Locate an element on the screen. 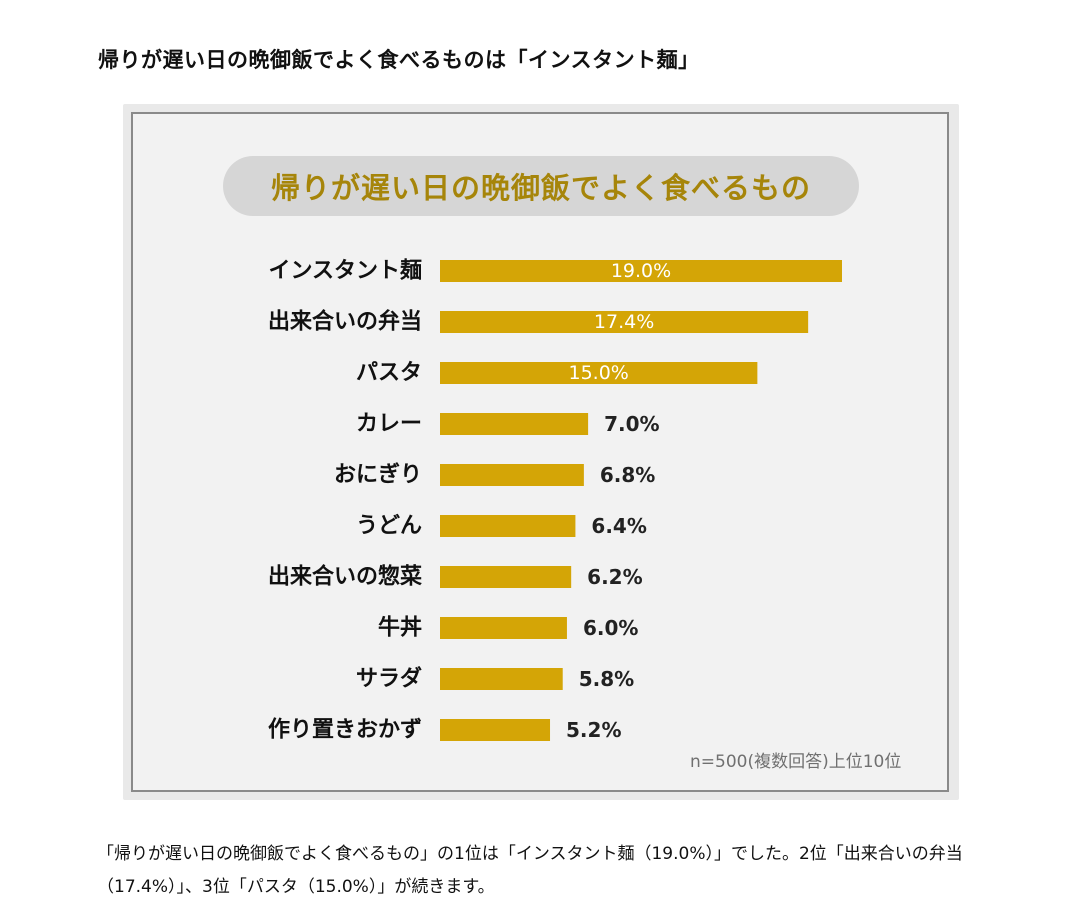 Image resolution: width=1080 pixels, height=916 pixels. value-label: 17.4% is located at coordinates (624, 322).